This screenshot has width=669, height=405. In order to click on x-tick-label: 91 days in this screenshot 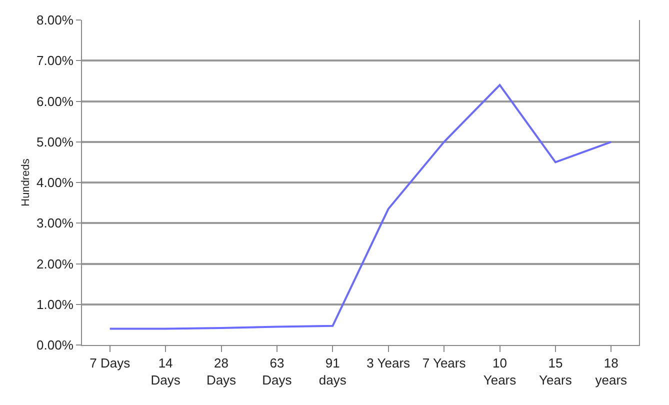, I will do `click(332, 372)`.